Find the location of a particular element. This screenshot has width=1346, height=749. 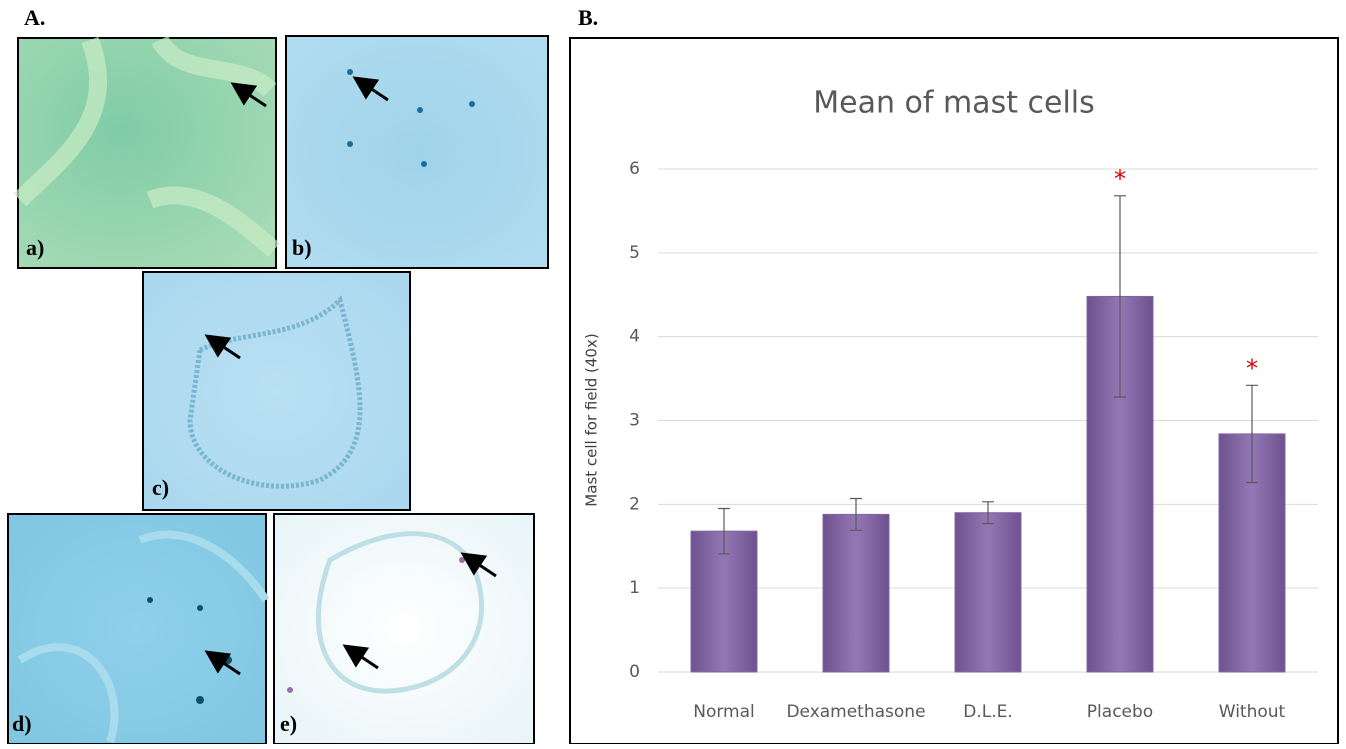

micrograph-d is located at coordinates (138, 629).